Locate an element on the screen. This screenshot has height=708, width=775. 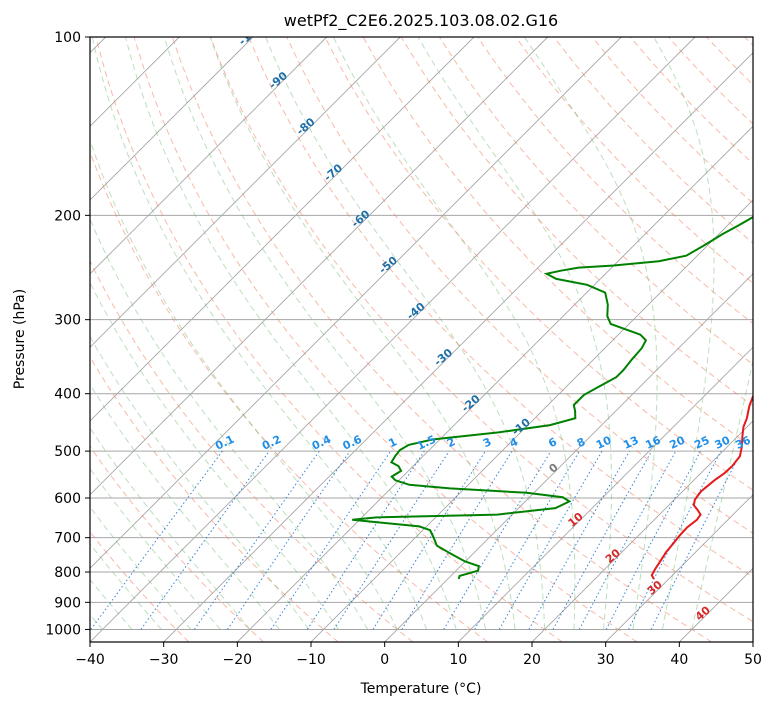
isotherm-label: -100 is located at coordinates (251, 34).